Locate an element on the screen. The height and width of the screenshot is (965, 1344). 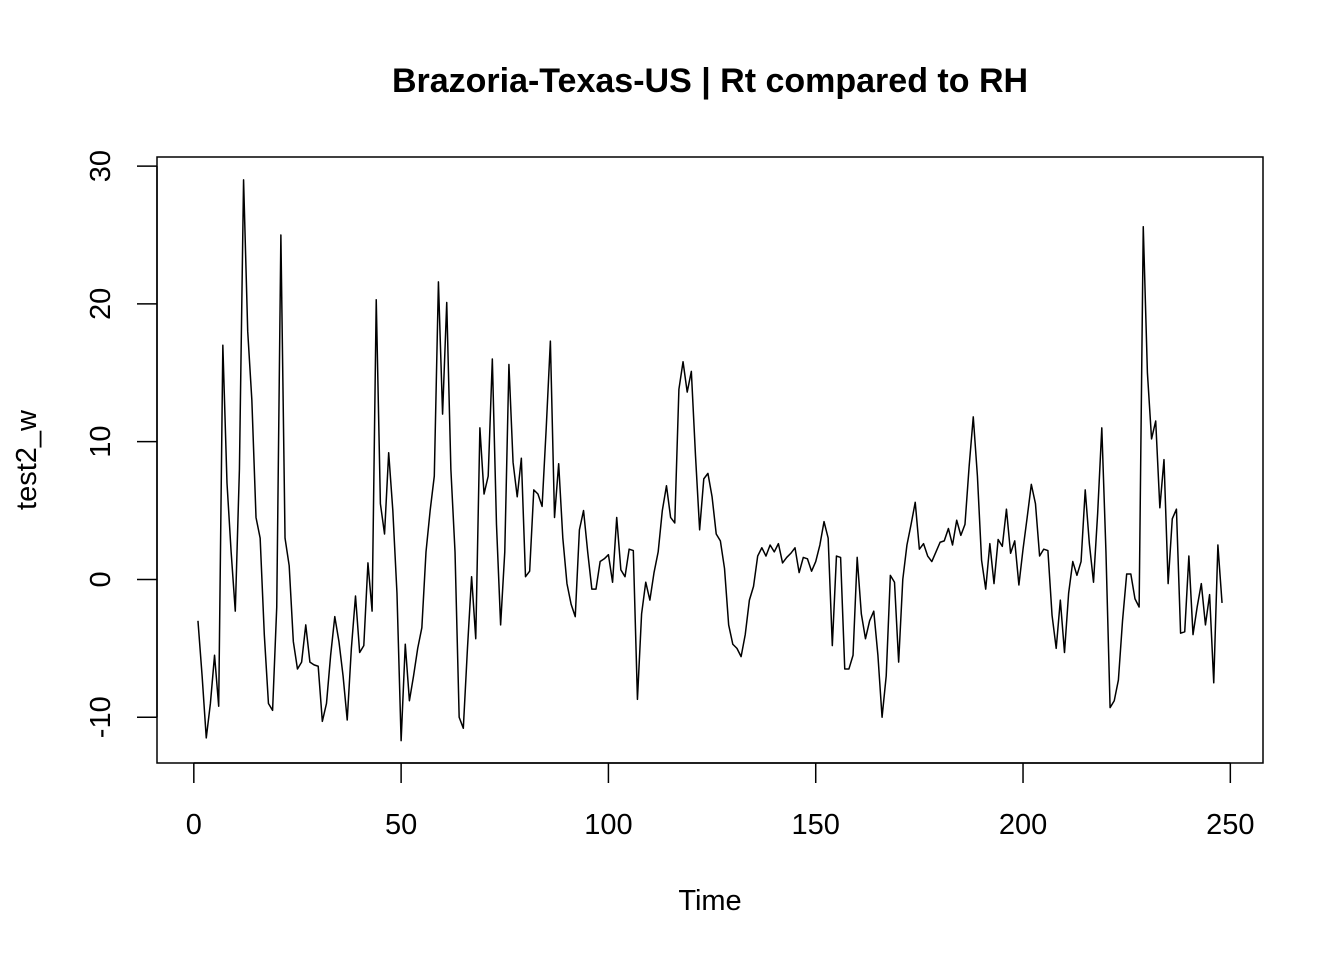
y-tick-label: 20 is located at coordinates (101, 304).